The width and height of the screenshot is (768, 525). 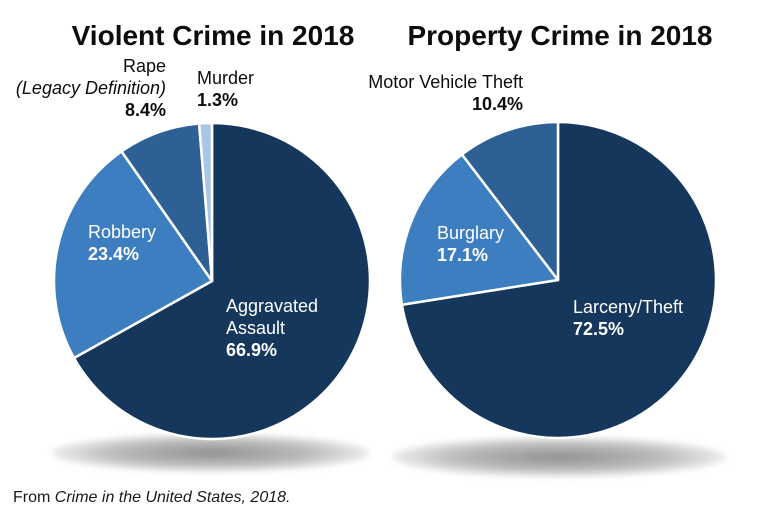 I want to click on source-caption: From Crime in the United States, 2018., so click(x=151, y=498).